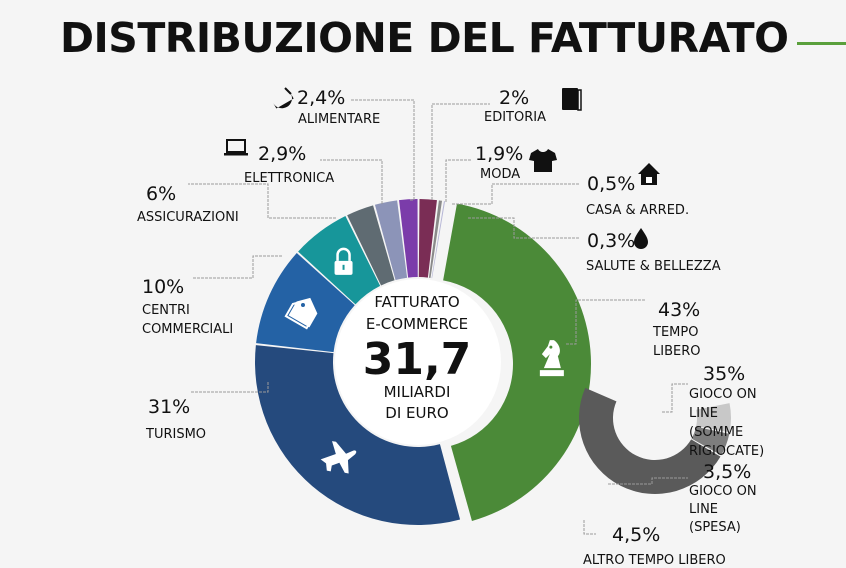 The height and width of the screenshot is (568, 846). I want to click on label-editoria: EDITORIA, so click(515, 117).